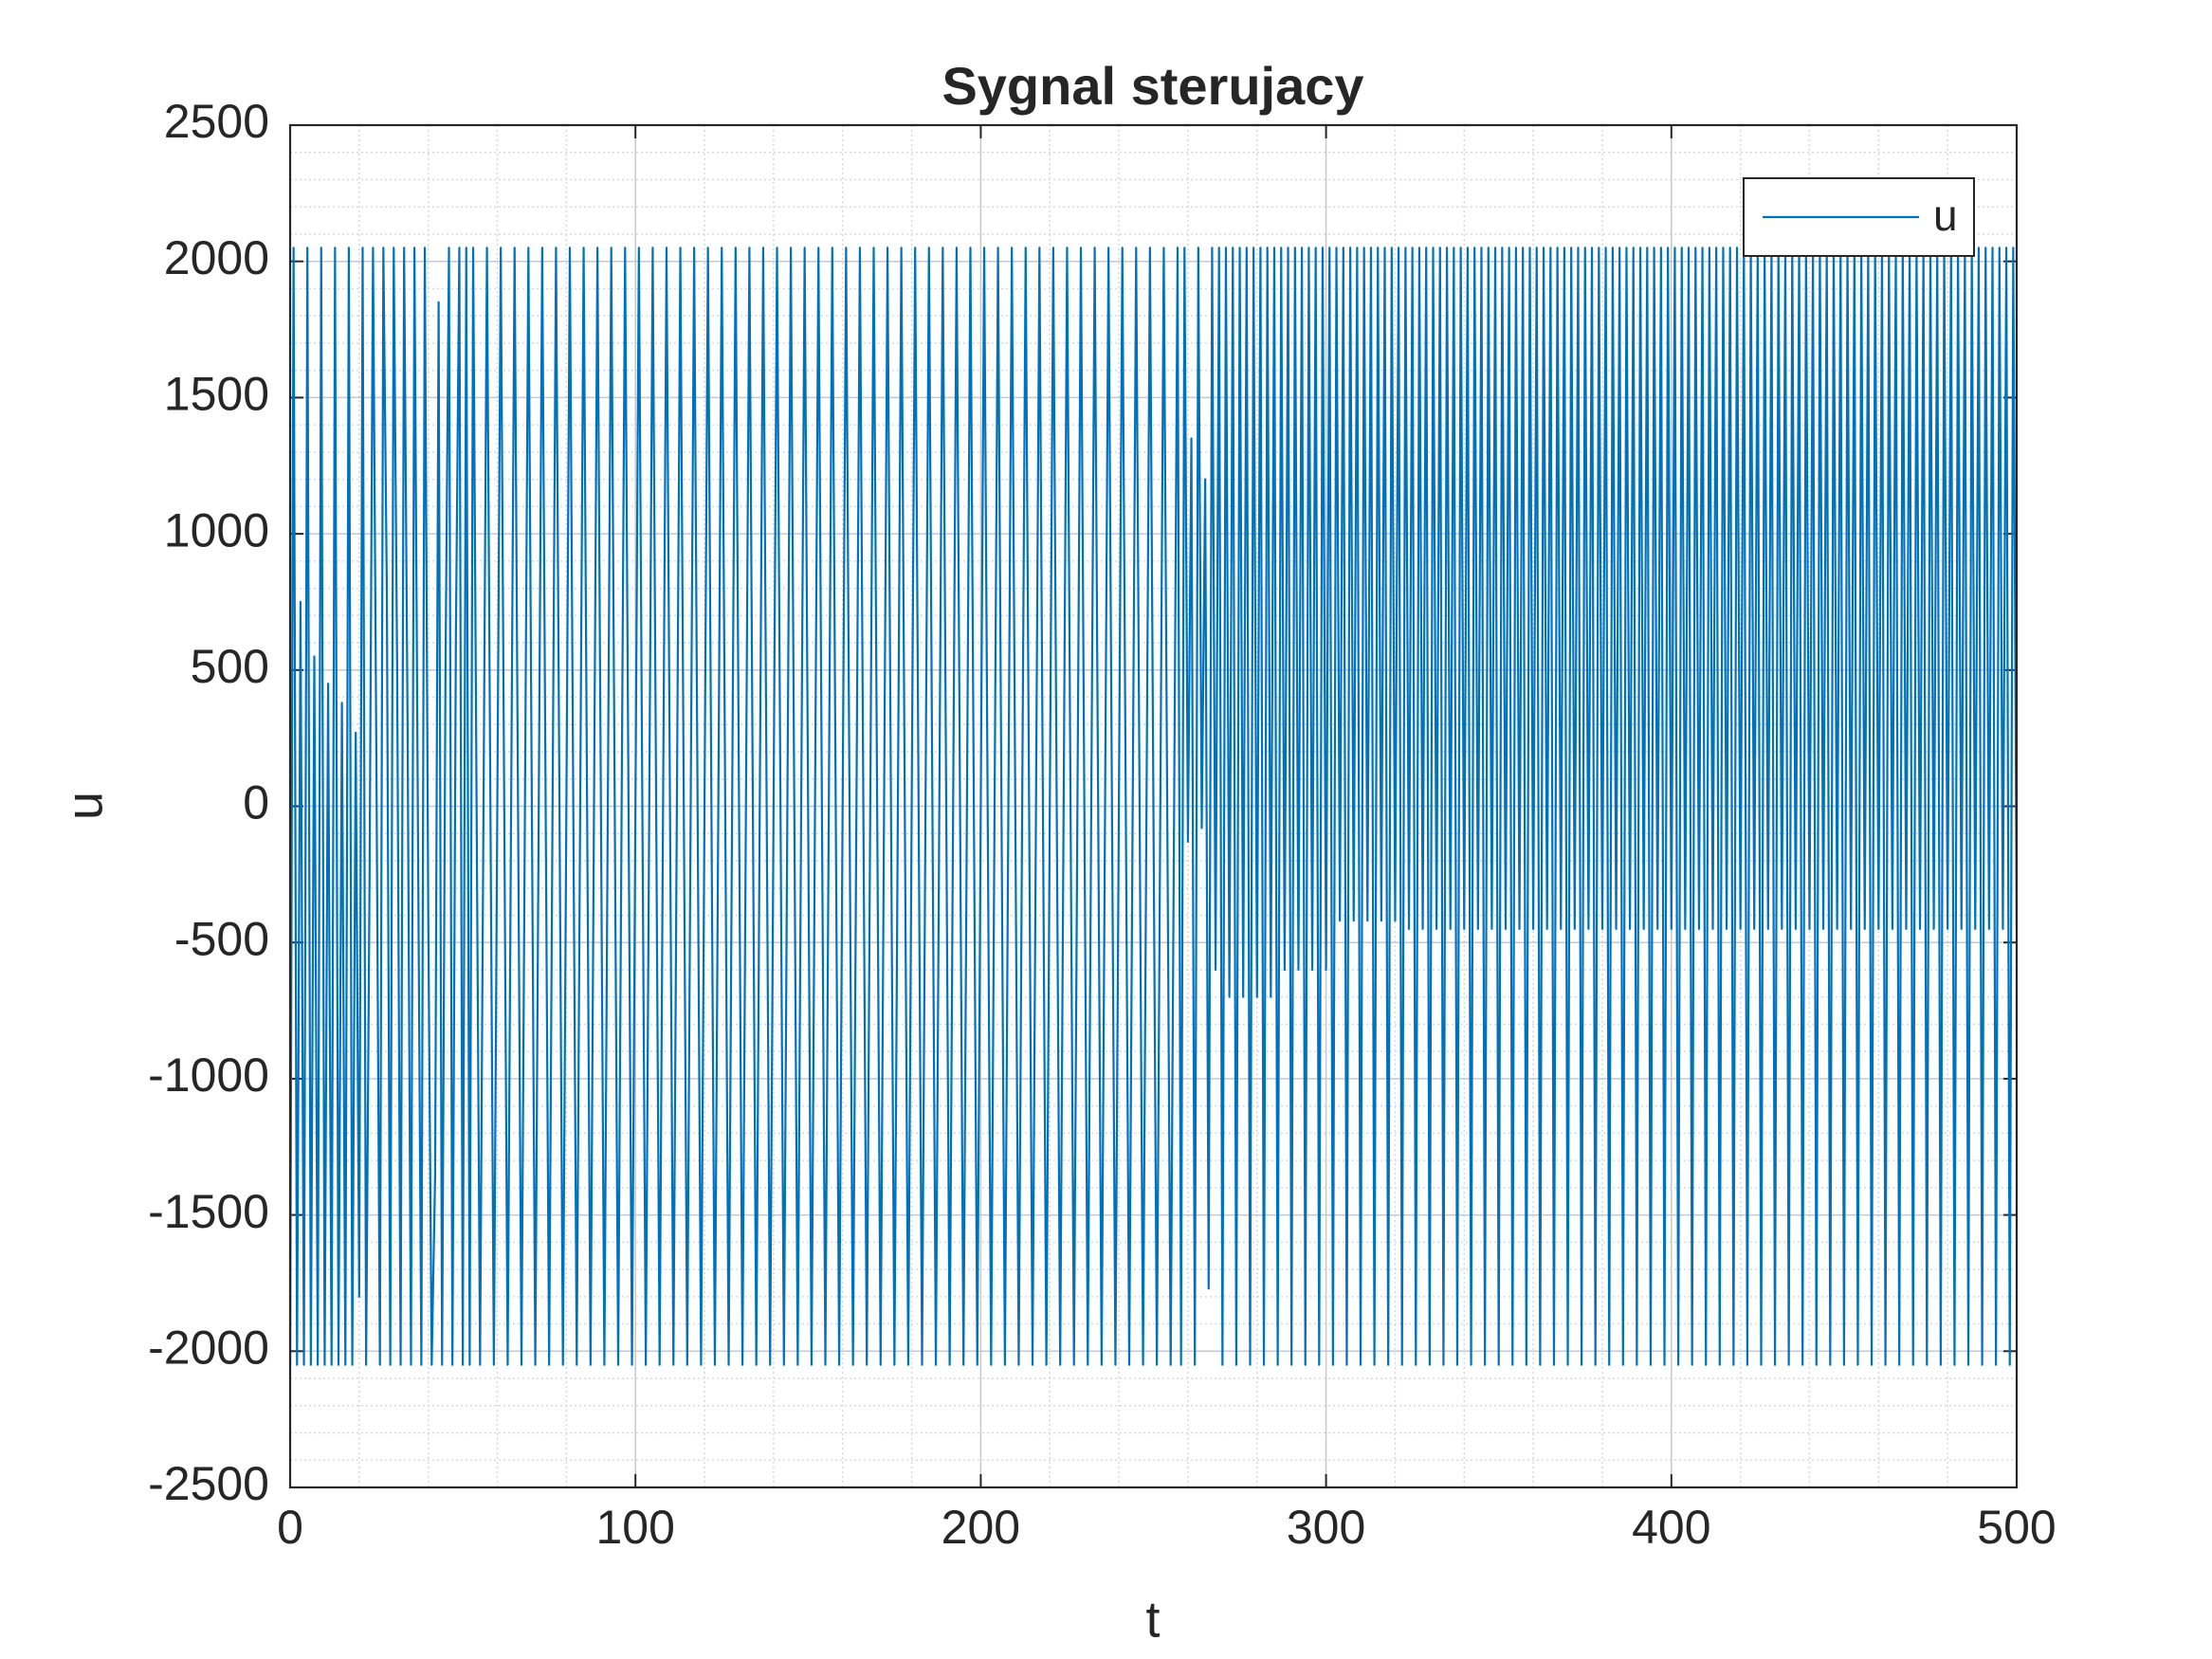  What do you see at coordinates (230, 666) in the screenshot?
I see `y-tick-label: 500` at bounding box center [230, 666].